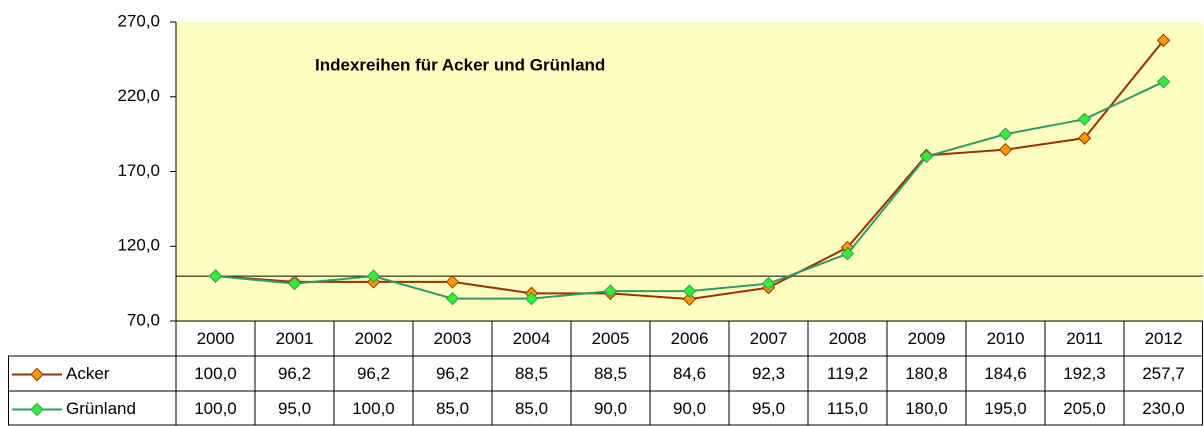  Describe the element at coordinates (1163, 373) in the screenshot. I see `table-value: 257,7` at that location.